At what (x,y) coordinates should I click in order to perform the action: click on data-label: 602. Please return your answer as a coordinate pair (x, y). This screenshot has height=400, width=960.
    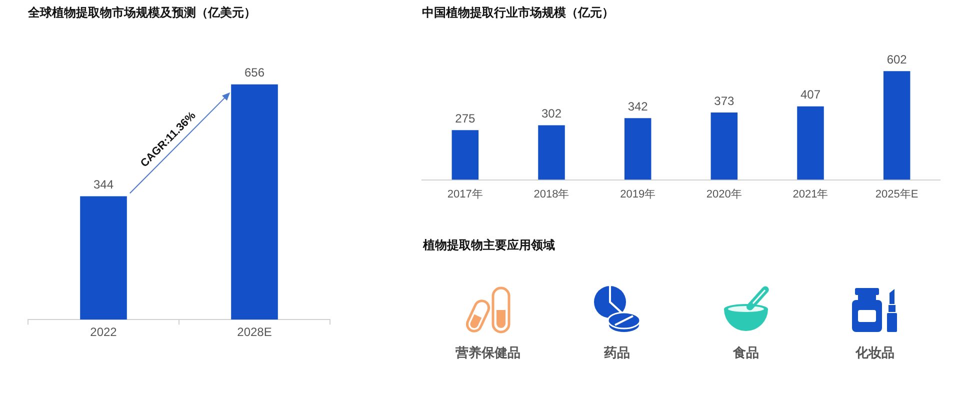
    Looking at the image, I should click on (897, 59).